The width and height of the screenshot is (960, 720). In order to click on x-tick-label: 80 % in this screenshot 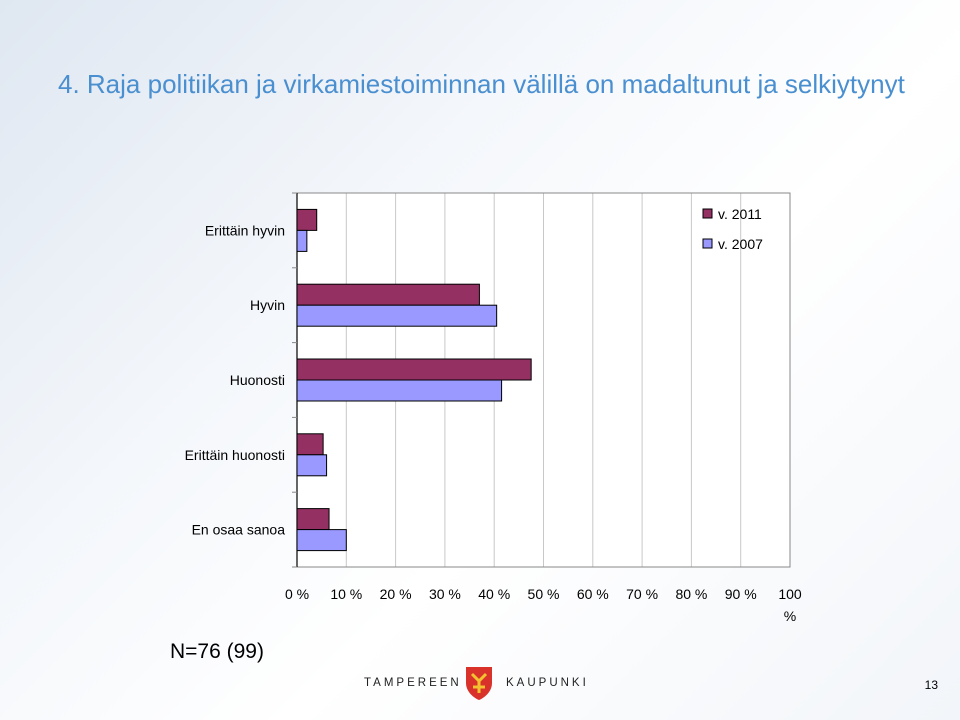, I will do `click(691, 594)`.